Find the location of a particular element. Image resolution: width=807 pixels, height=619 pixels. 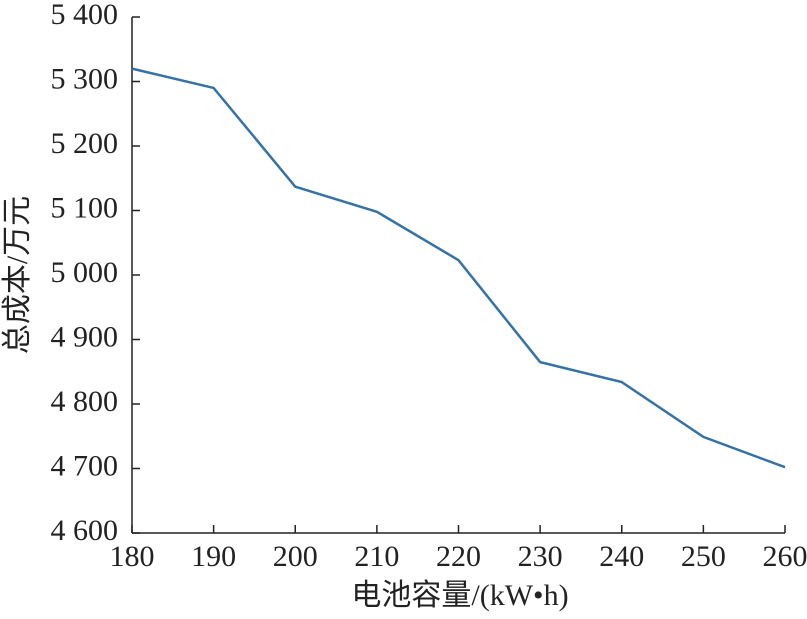

y-tick-label: 4 800 is located at coordinates (85, 401).